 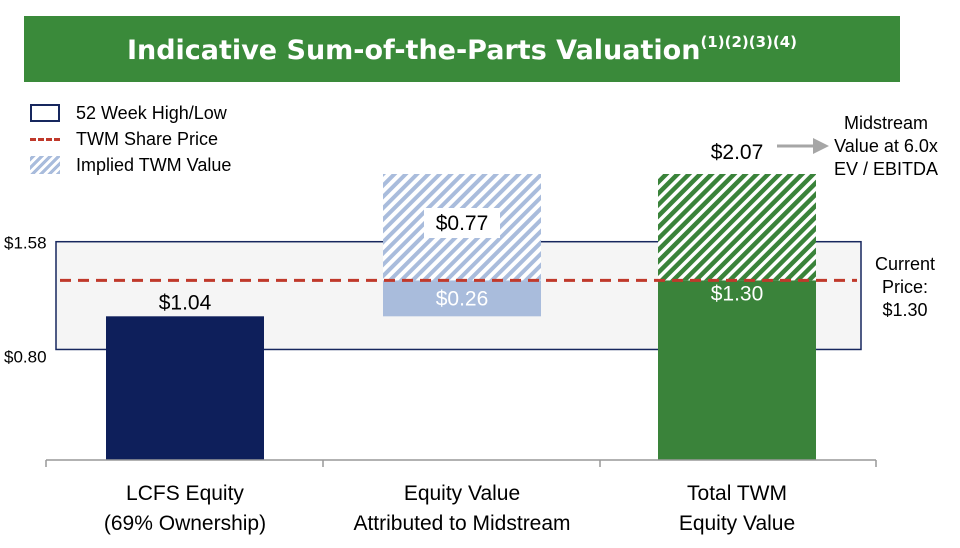 What do you see at coordinates (154, 164) in the screenshot?
I see `legend-label: Implied TWM Value` at bounding box center [154, 164].